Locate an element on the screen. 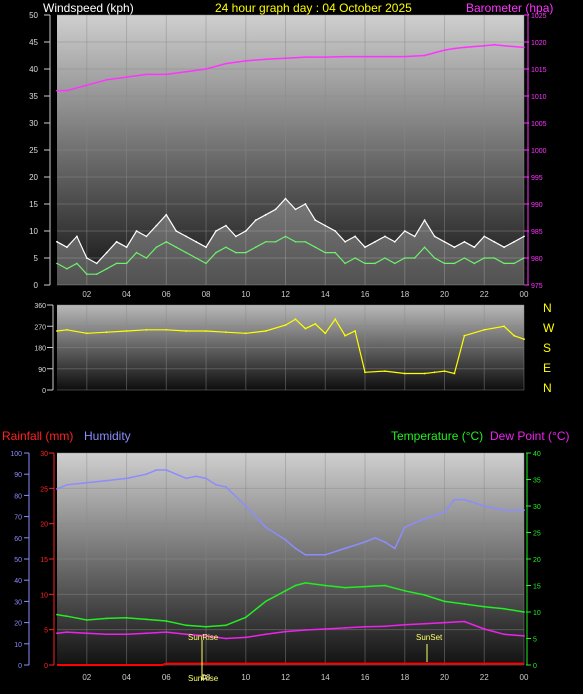  windspeed-tick-label: 0 is located at coordinates (36, 285).